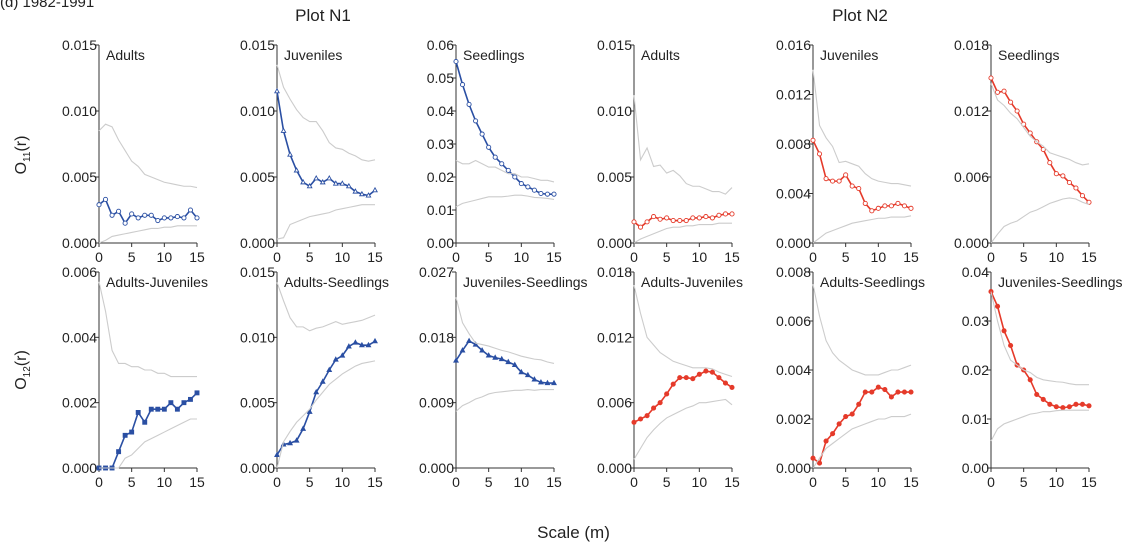 The image size is (1147, 546). I want to click on y-tick-label: 0.018, so click(614, 272).